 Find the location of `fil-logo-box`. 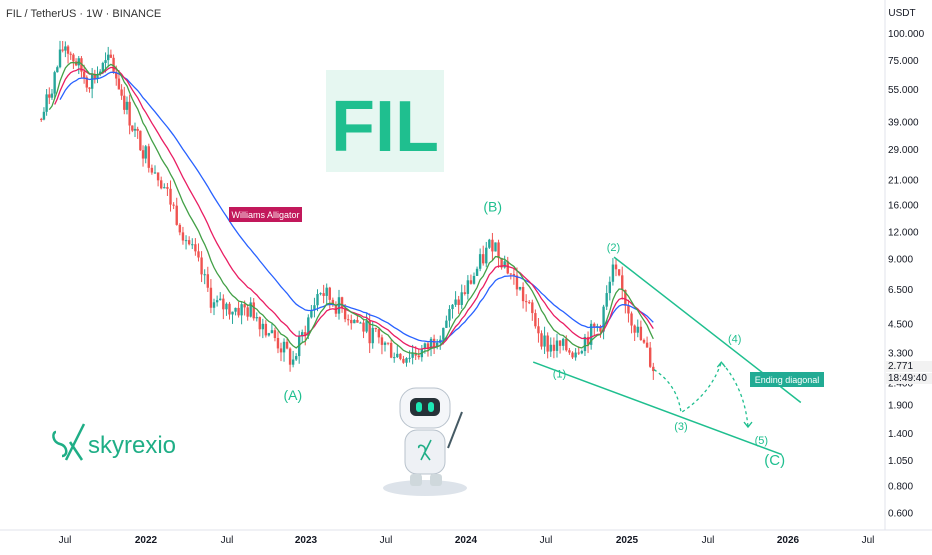

fil-logo-box is located at coordinates (385, 121).